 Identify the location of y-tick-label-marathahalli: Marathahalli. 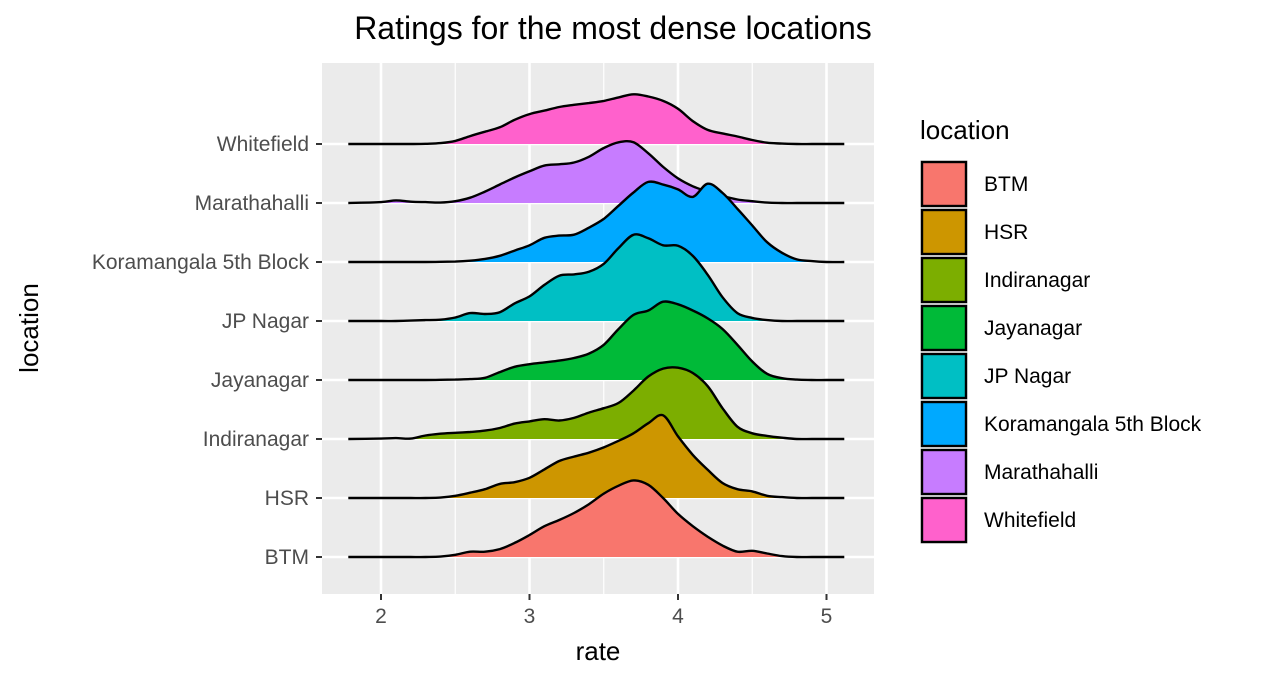
(252, 203).